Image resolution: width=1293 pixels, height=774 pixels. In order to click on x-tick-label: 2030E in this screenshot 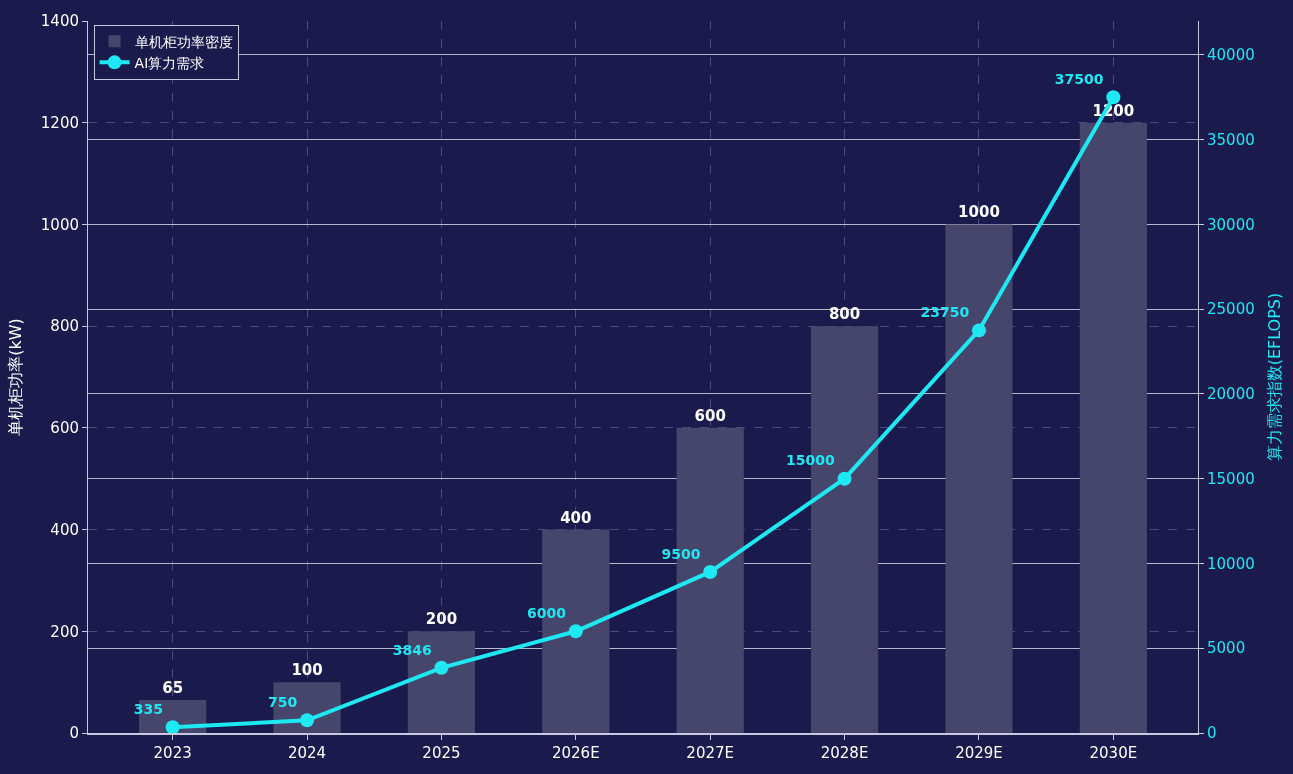, I will do `click(1113, 753)`.